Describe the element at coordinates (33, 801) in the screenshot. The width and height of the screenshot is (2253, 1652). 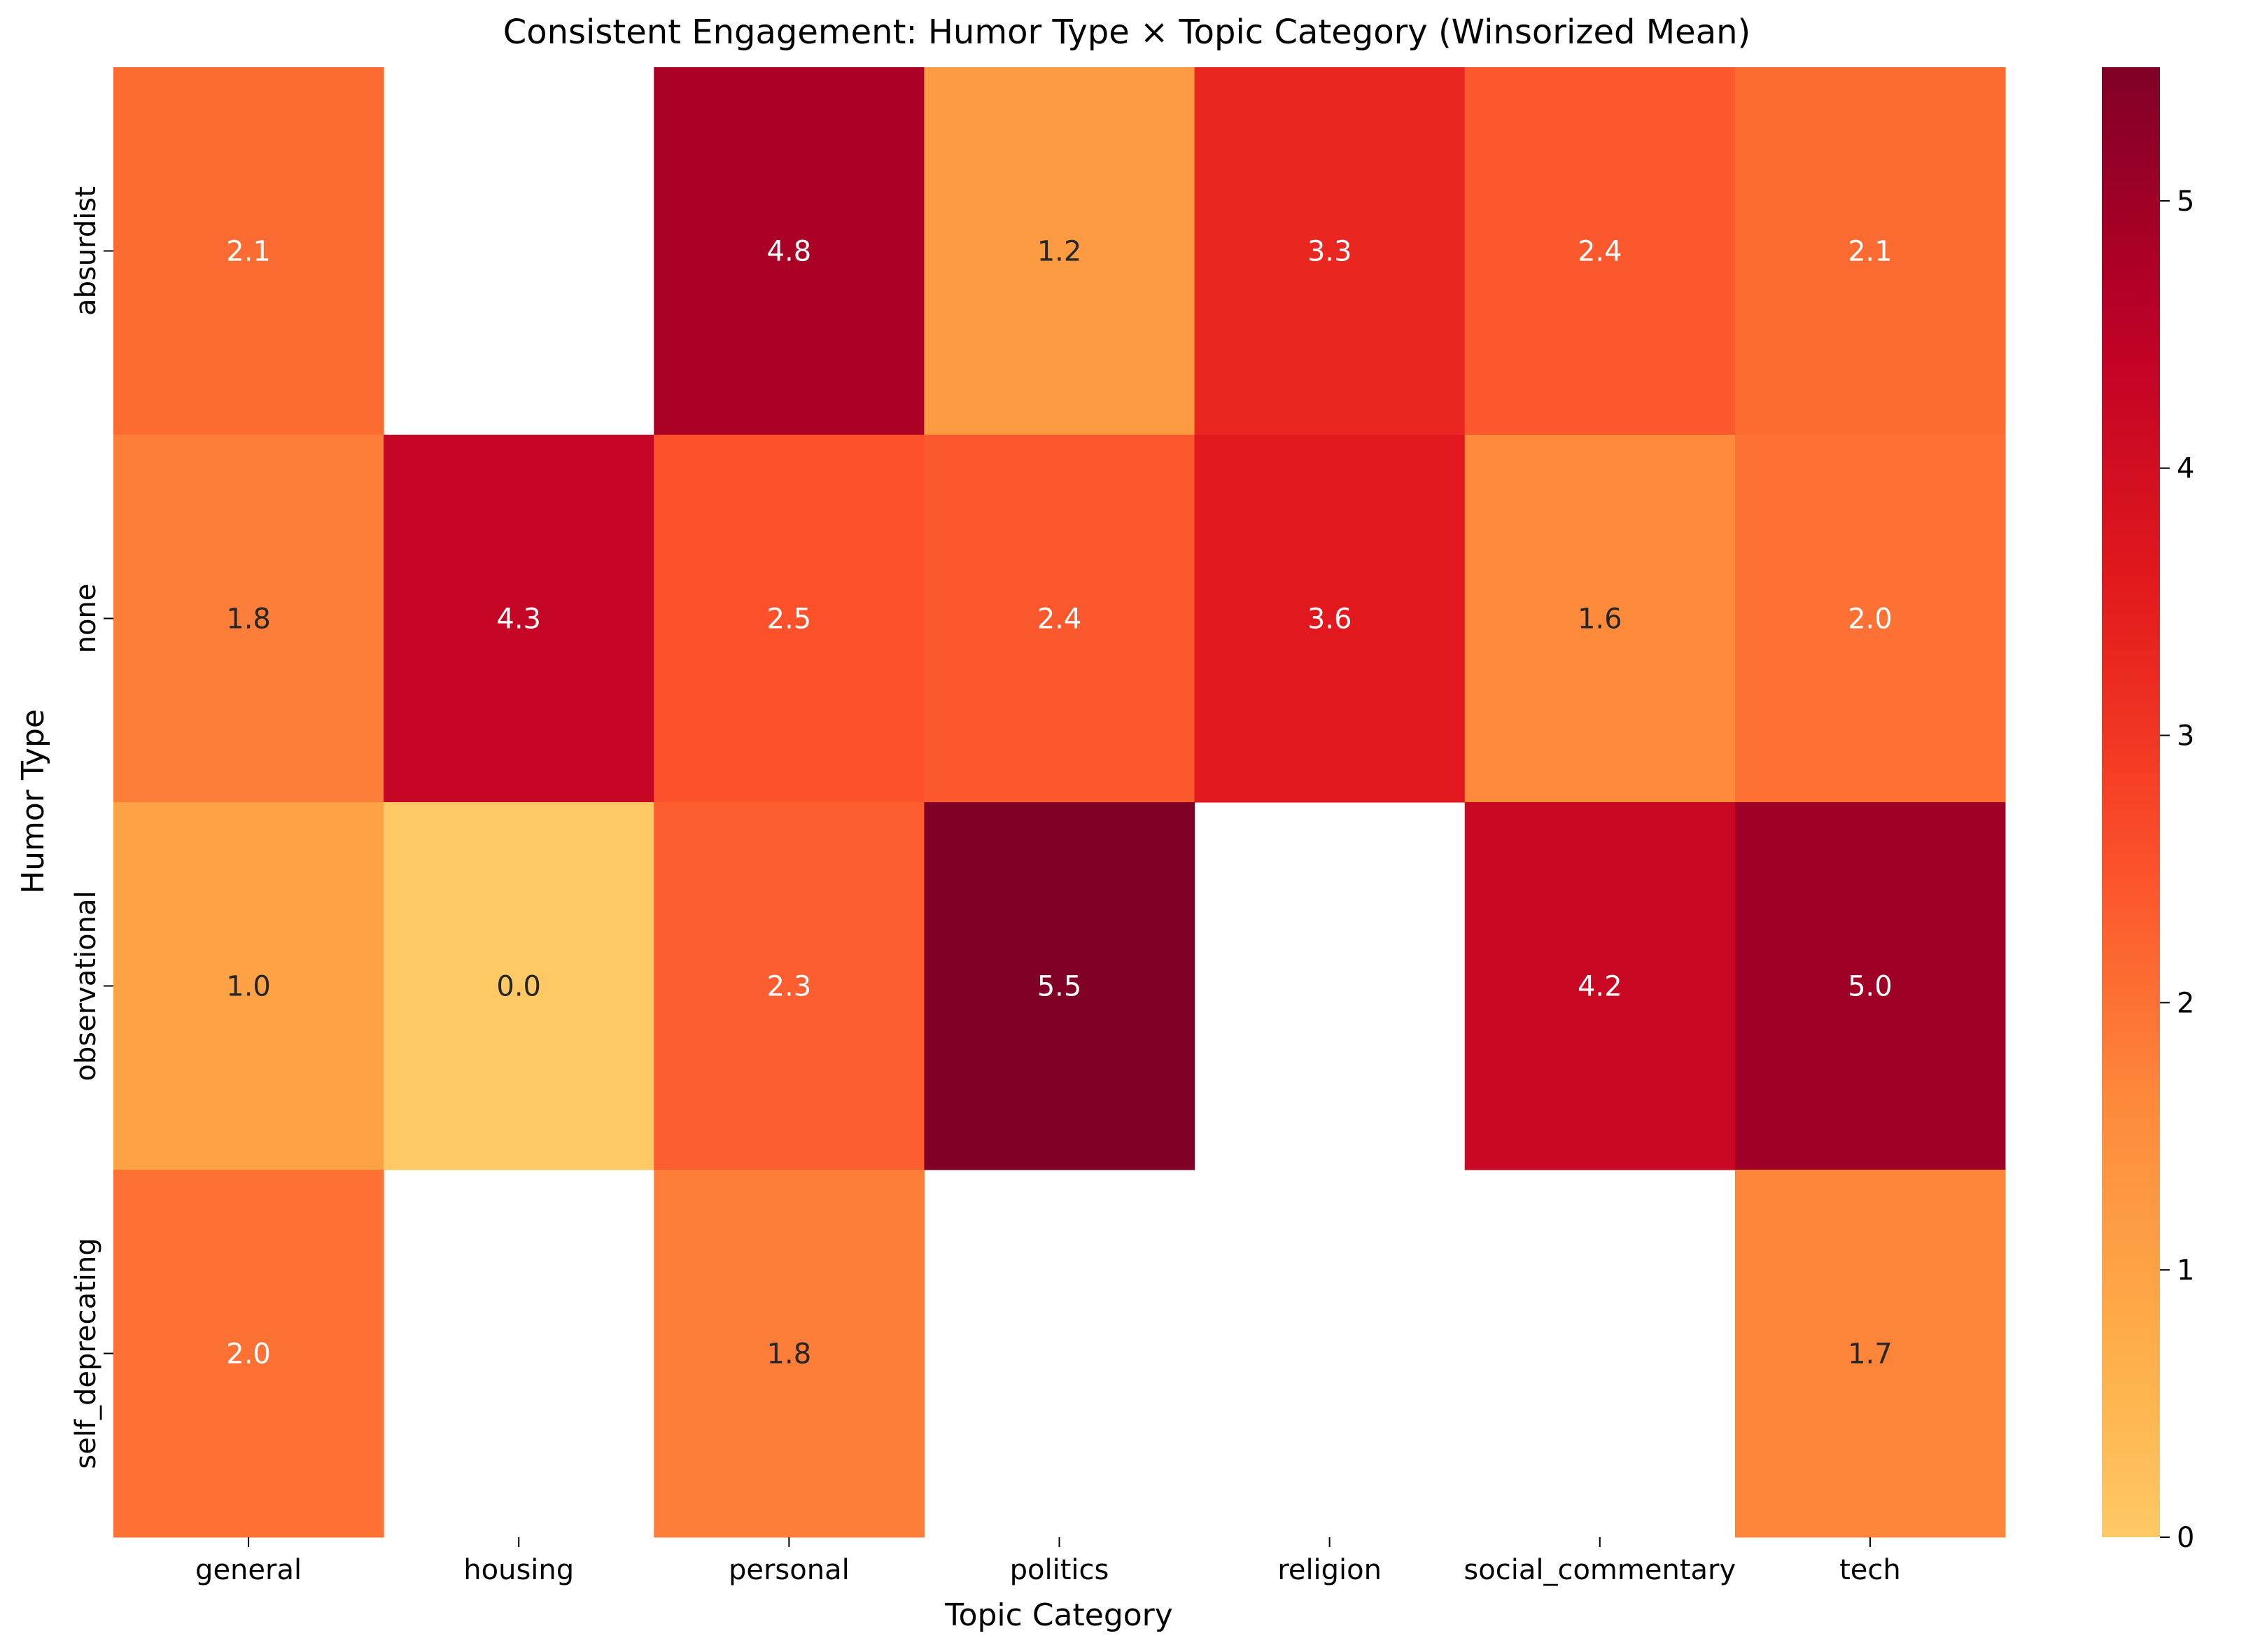
I see `y-axis-label: Humor Type` at that location.